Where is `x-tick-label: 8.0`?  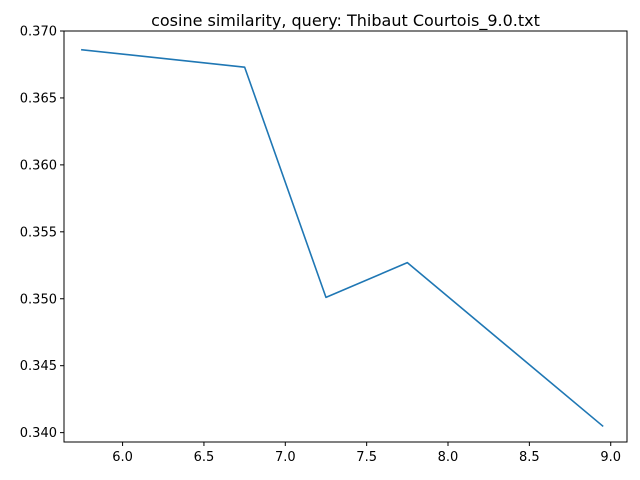 x-tick-label: 8.0 is located at coordinates (448, 457).